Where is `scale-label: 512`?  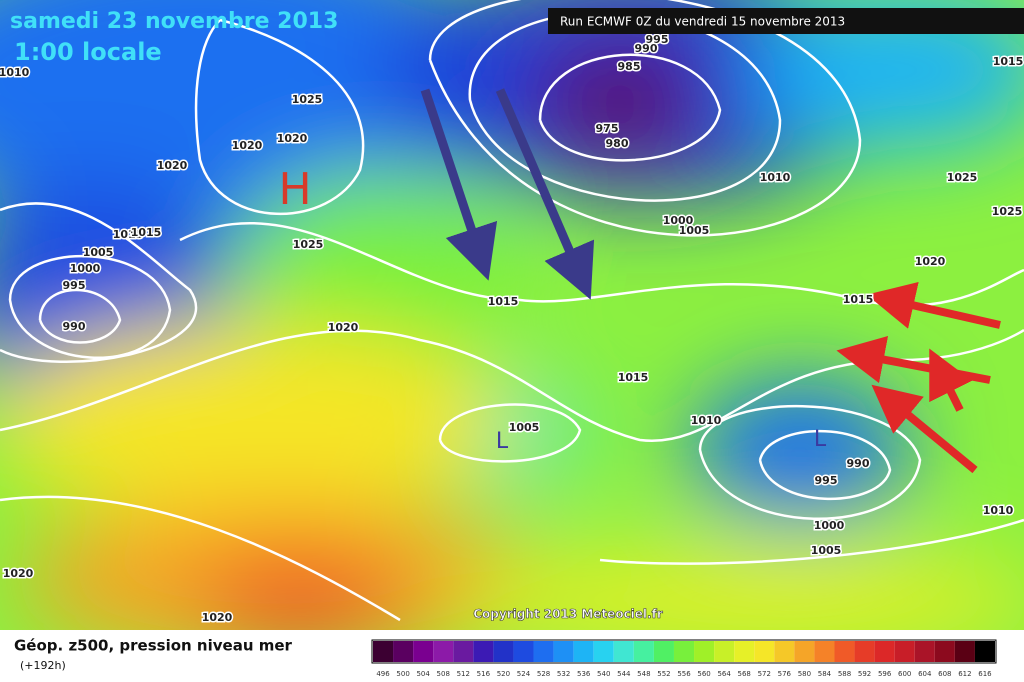
scale-label: 512 is located at coordinates (463, 674).